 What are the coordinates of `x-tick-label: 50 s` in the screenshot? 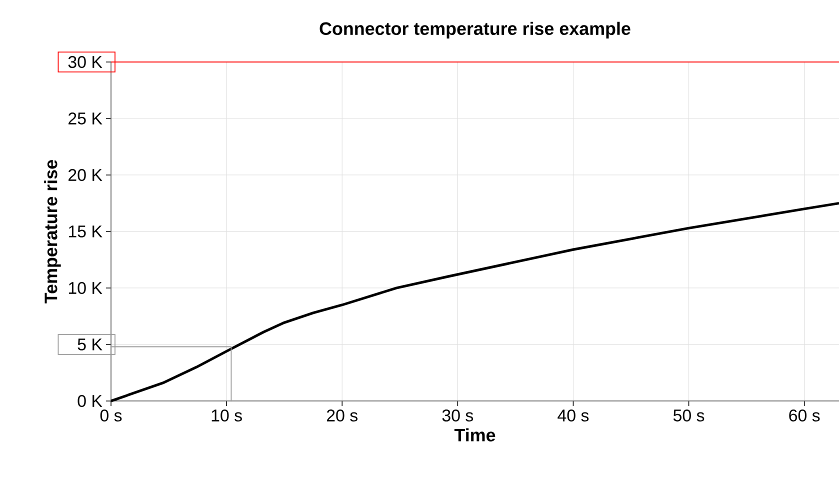 It's located at (688, 415).